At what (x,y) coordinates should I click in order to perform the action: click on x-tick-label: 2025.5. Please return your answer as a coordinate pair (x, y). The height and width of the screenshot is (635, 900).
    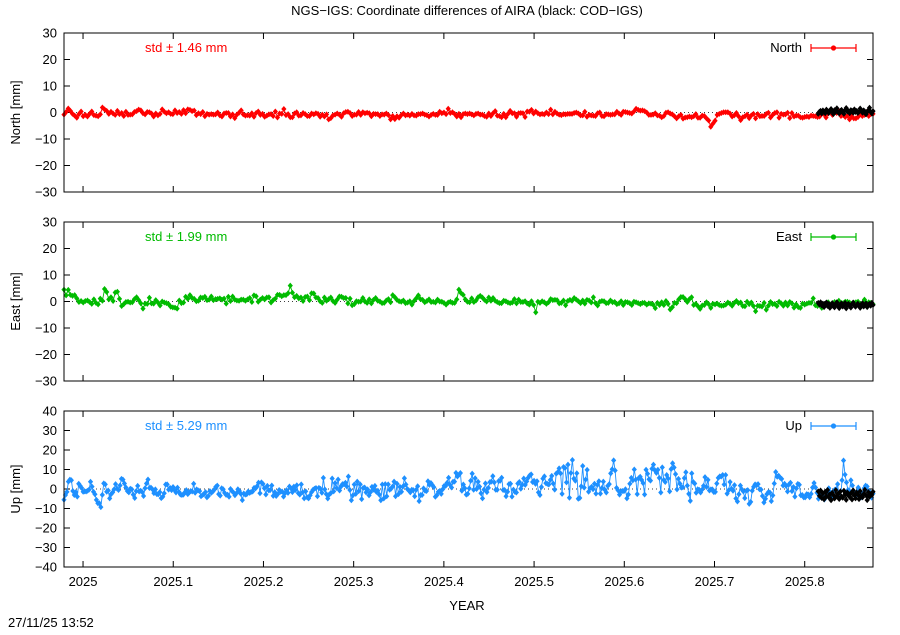
    Looking at the image, I should click on (534, 581).